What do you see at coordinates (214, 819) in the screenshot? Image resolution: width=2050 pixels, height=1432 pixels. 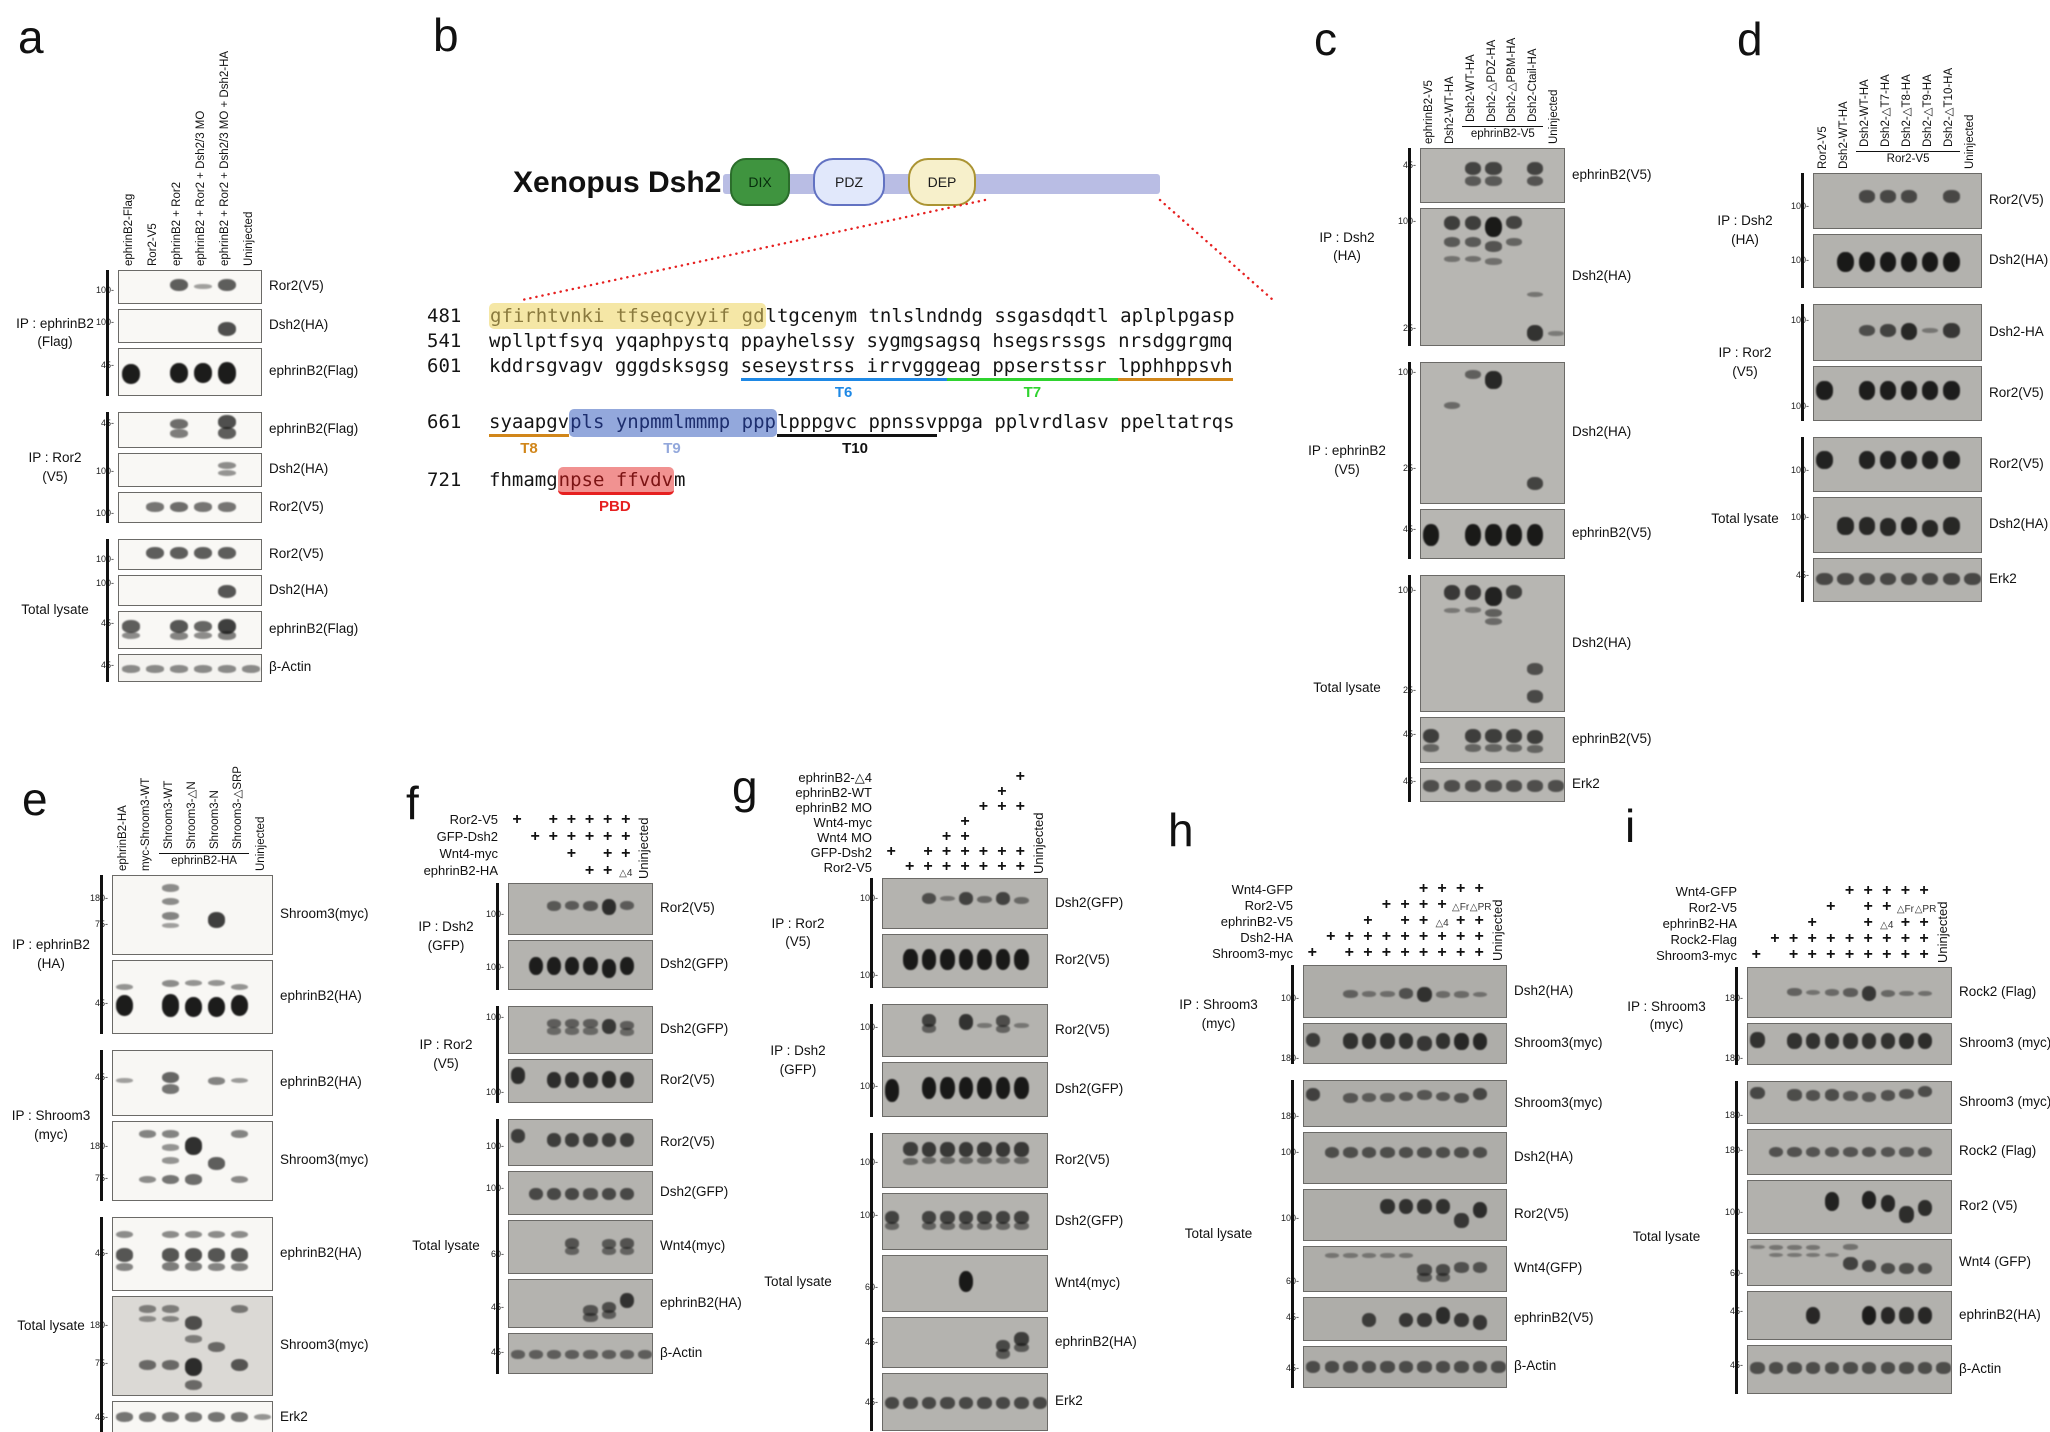 I see `lane-label: Shroom3-N` at bounding box center [214, 819].